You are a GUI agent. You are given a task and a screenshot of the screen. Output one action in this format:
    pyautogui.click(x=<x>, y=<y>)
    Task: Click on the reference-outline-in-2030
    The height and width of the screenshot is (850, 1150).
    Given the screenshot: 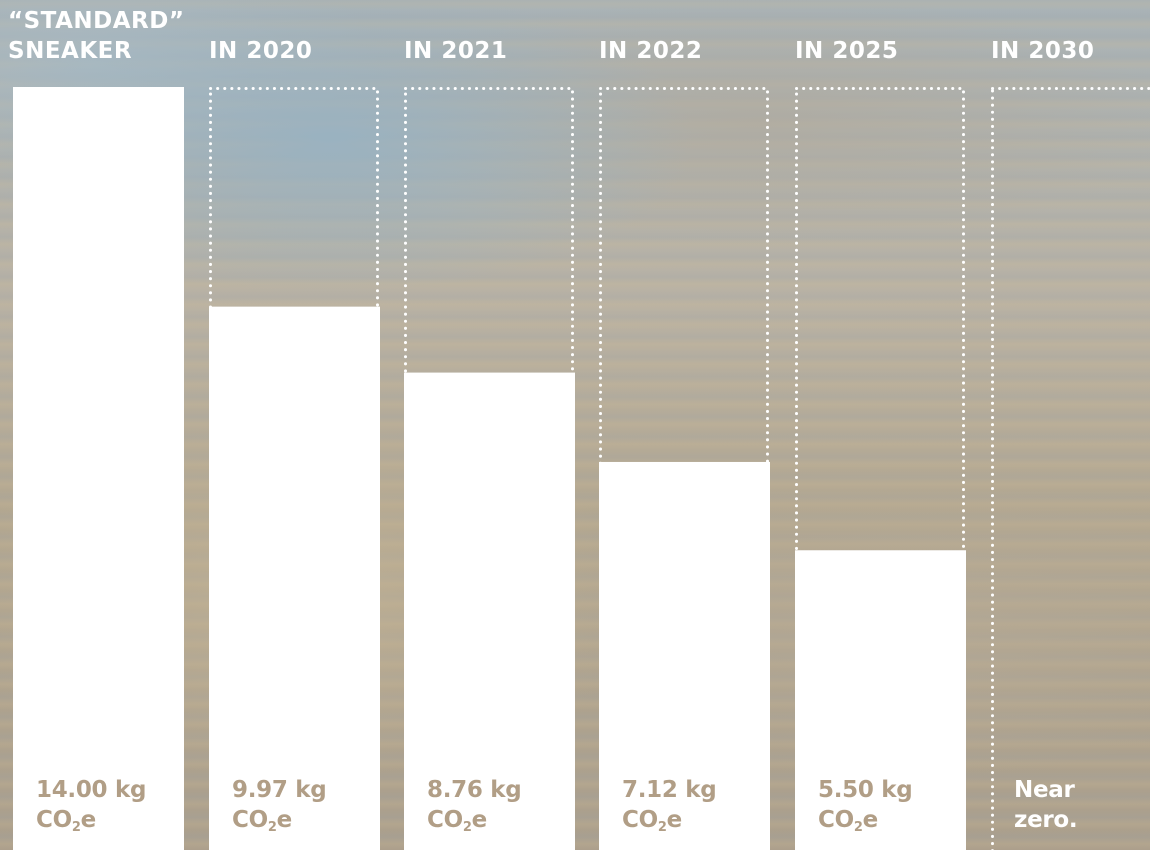 What is the action you would take?
    pyautogui.click(x=1070, y=468)
    